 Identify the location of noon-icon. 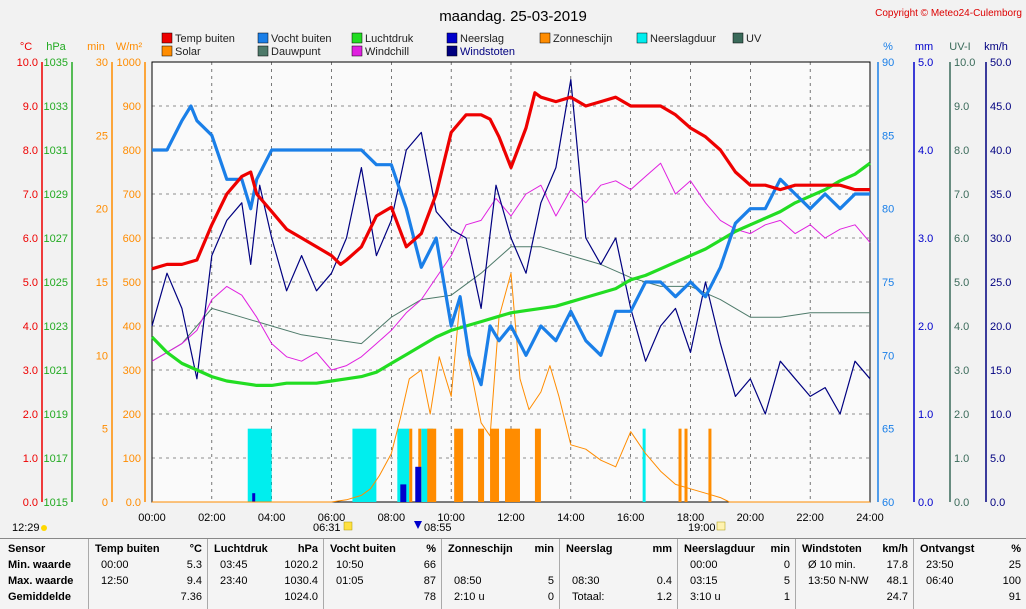
(418, 525).